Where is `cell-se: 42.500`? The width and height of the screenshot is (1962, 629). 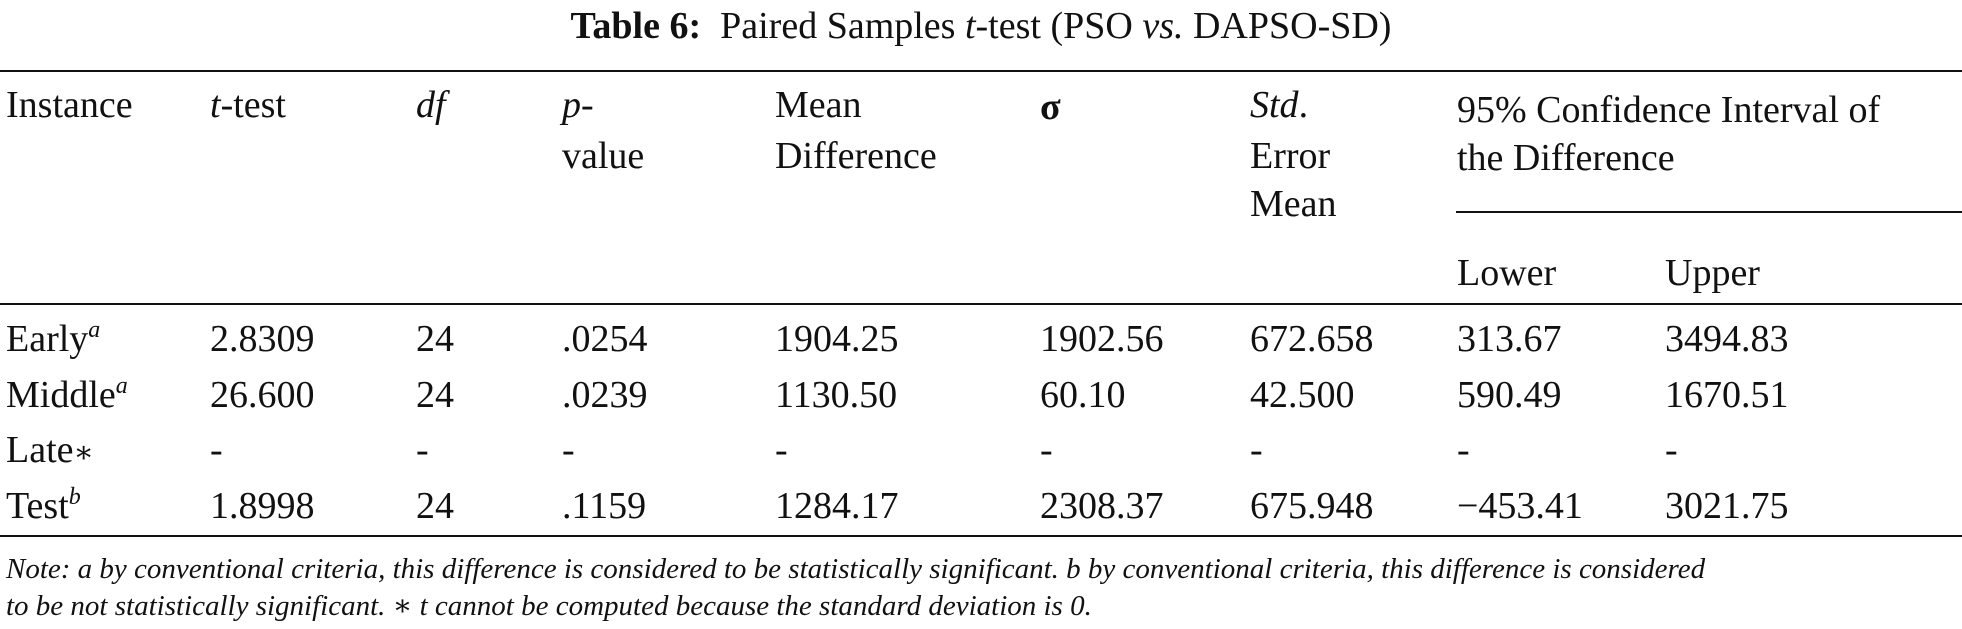 cell-se: 42.500 is located at coordinates (1302, 395).